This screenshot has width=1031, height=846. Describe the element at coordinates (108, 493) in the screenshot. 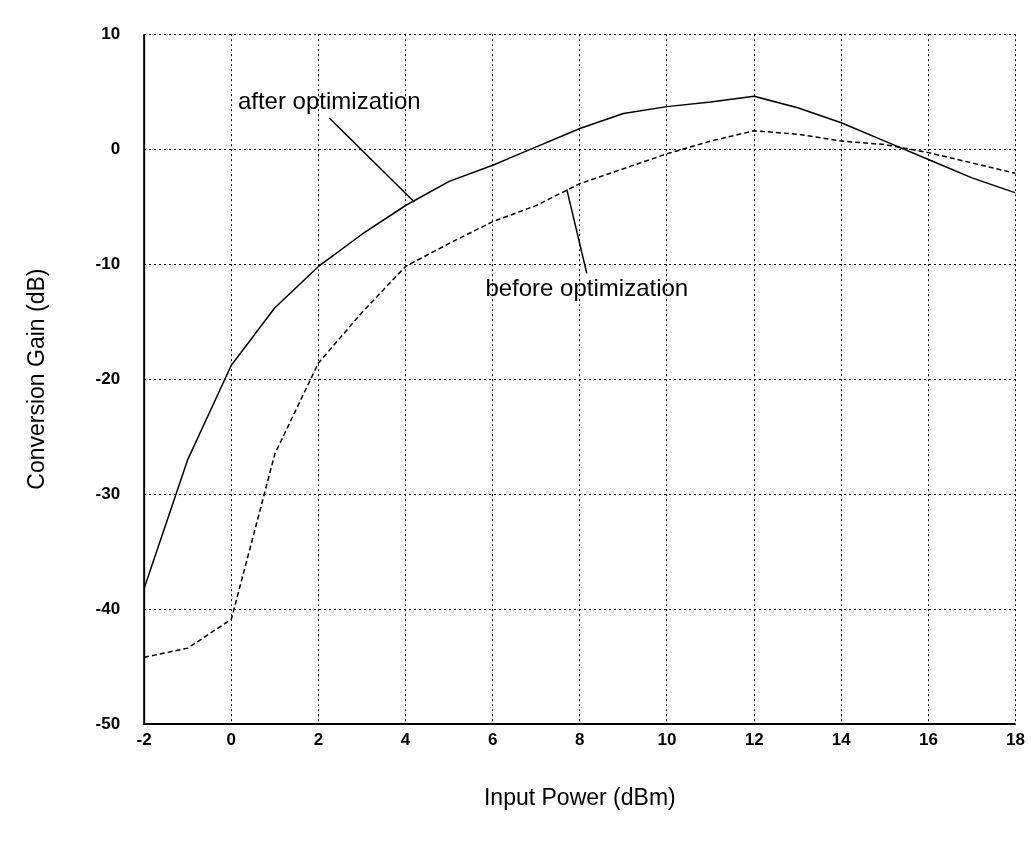

I see `y-tick-label: -30` at that location.